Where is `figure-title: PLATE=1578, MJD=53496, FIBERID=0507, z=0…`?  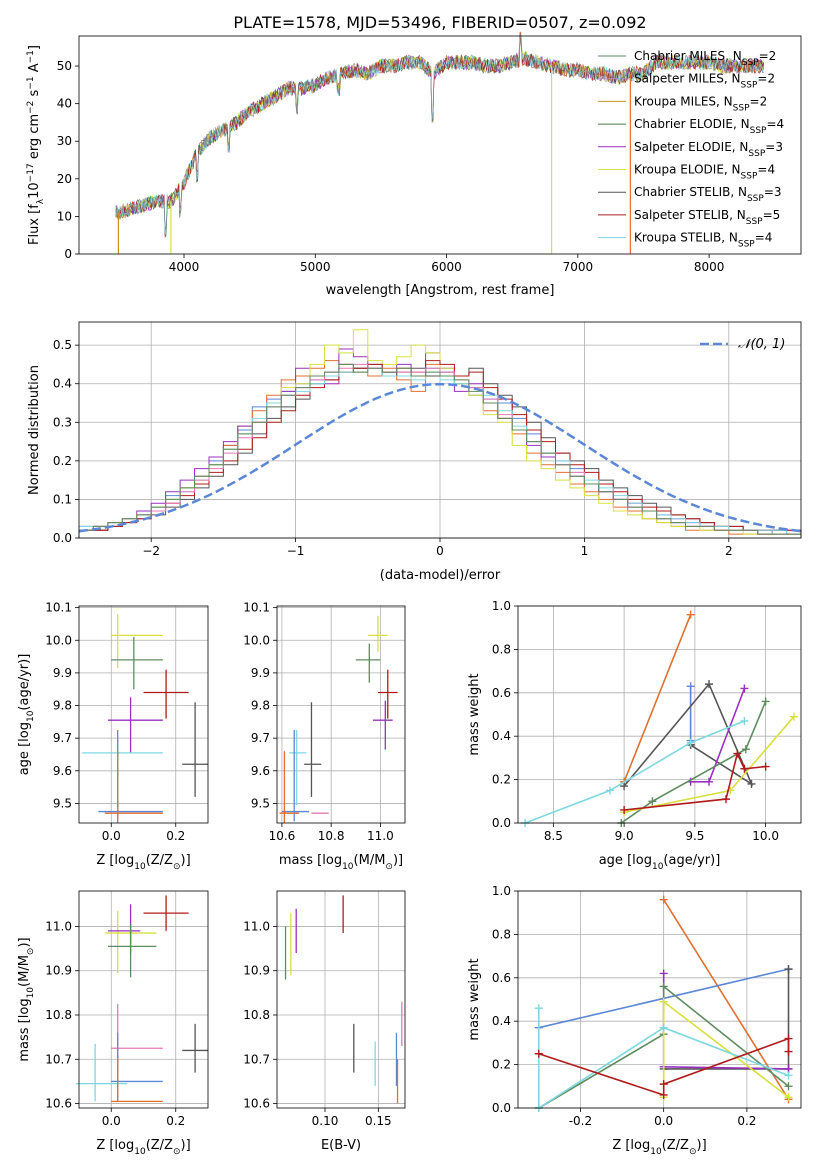
figure-title: PLATE=1578, MJD=53496, FIBERID=0507, z=0… is located at coordinates (439, 22).